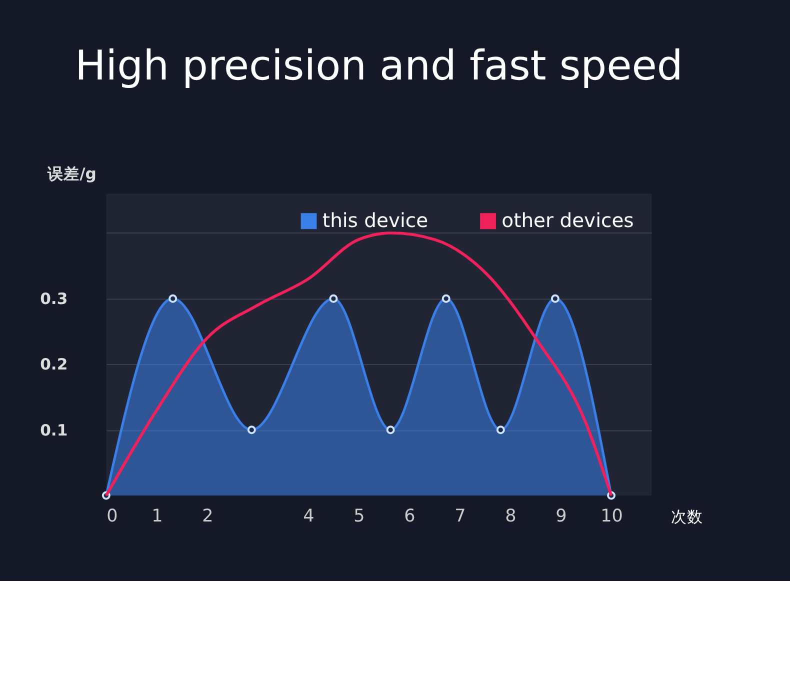 This screenshot has height=687, width=790. Describe the element at coordinates (54, 299) in the screenshot. I see `y-tick-label: 0.3` at that location.